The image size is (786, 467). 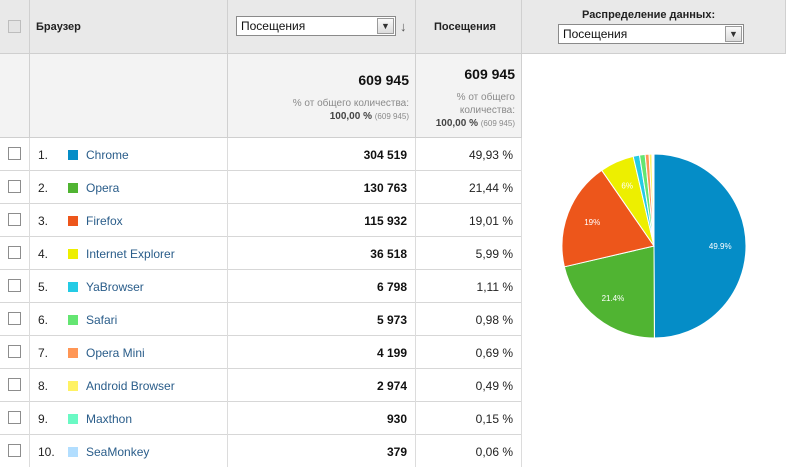 What do you see at coordinates (129, 187) in the screenshot?
I see `row-browser-cell: 2. Opera` at bounding box center [129, 187].